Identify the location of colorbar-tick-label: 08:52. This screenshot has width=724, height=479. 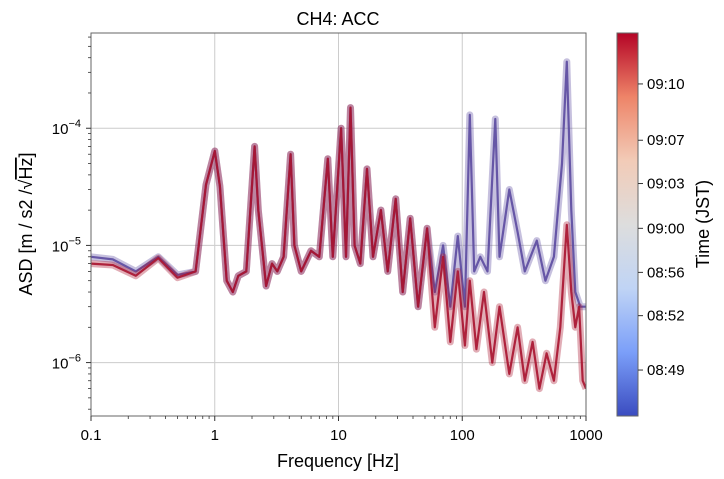
(666, 316).